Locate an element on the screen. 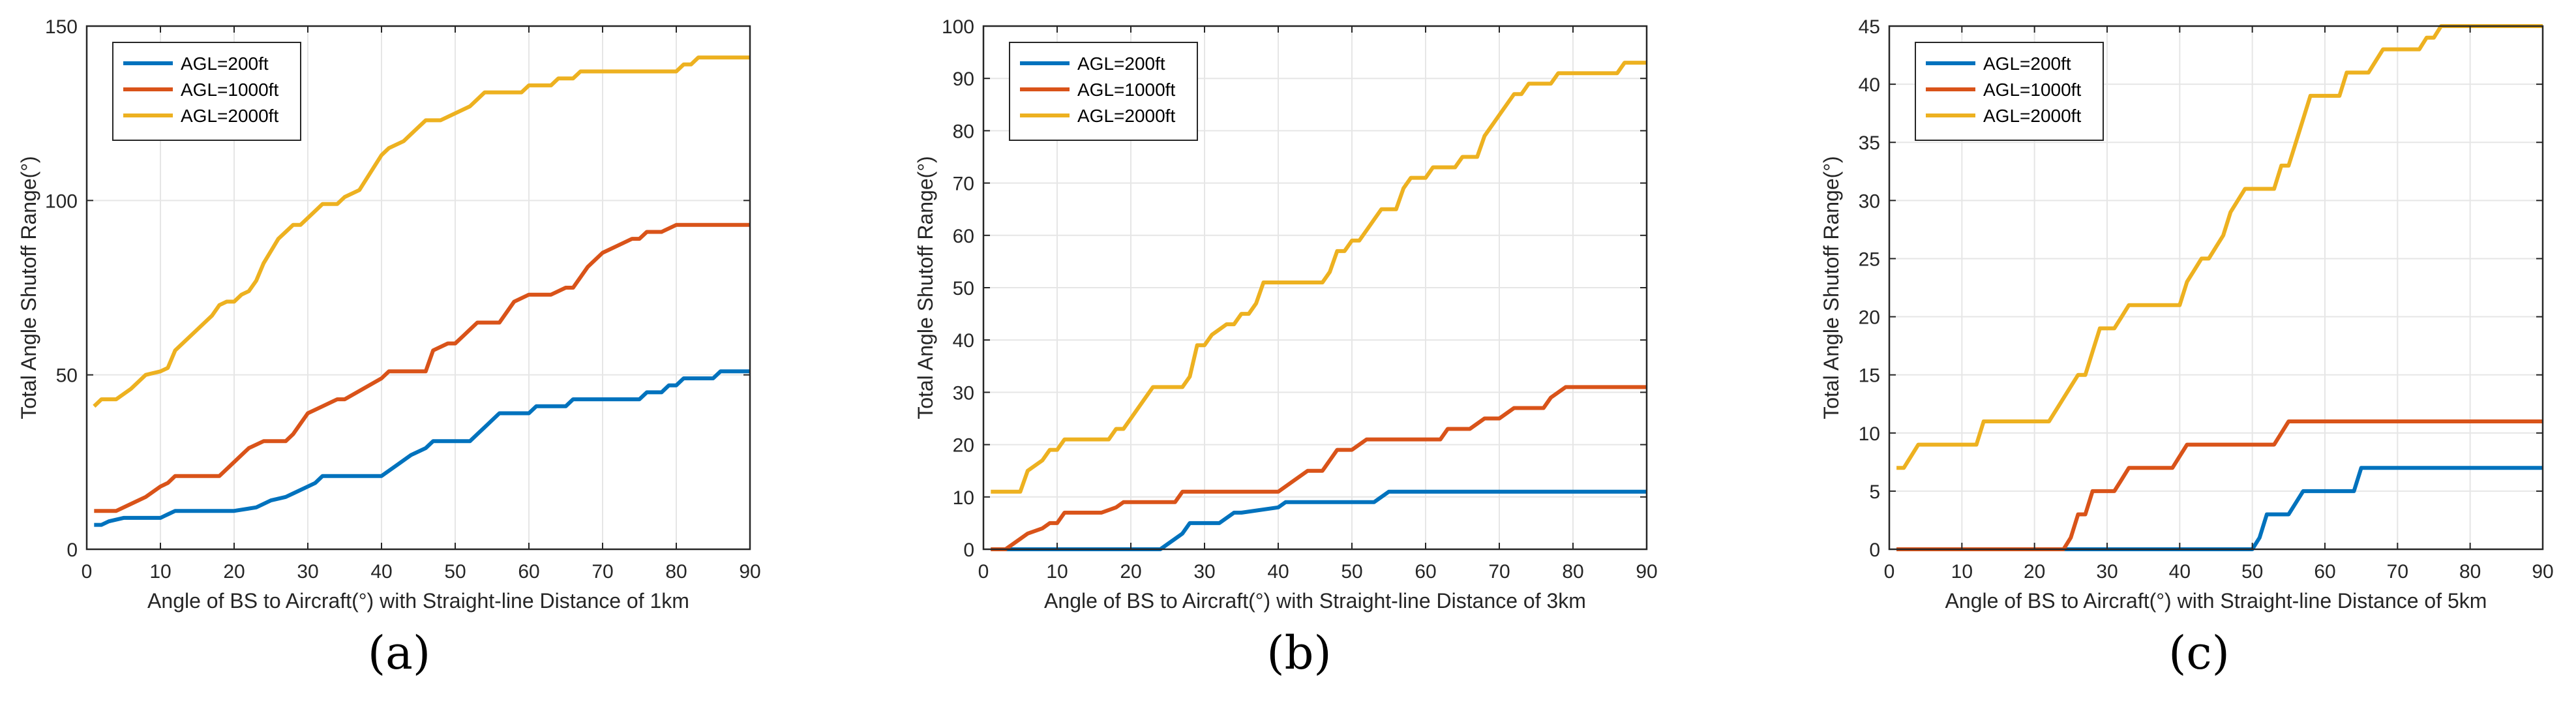 The image size is (2576, 713). y-tick-label: 5 is located at coordinates (1874, 492).